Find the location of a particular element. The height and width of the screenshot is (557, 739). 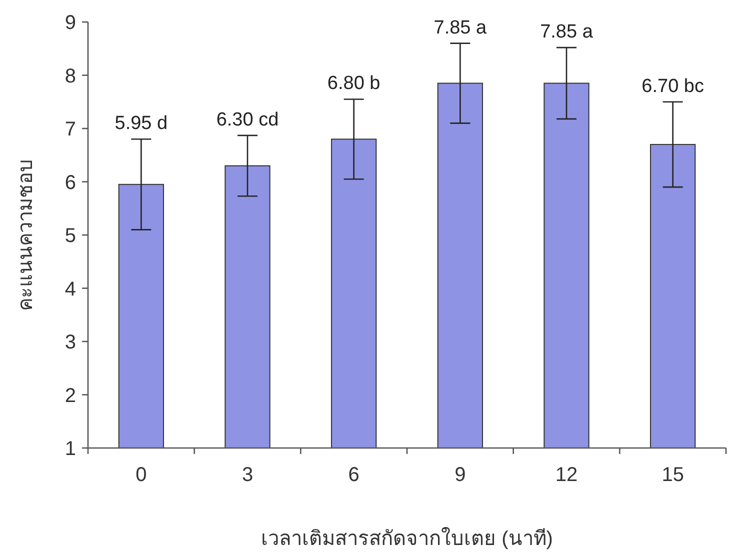

x-tick-label: 0 is located at coordinates (141, 475).